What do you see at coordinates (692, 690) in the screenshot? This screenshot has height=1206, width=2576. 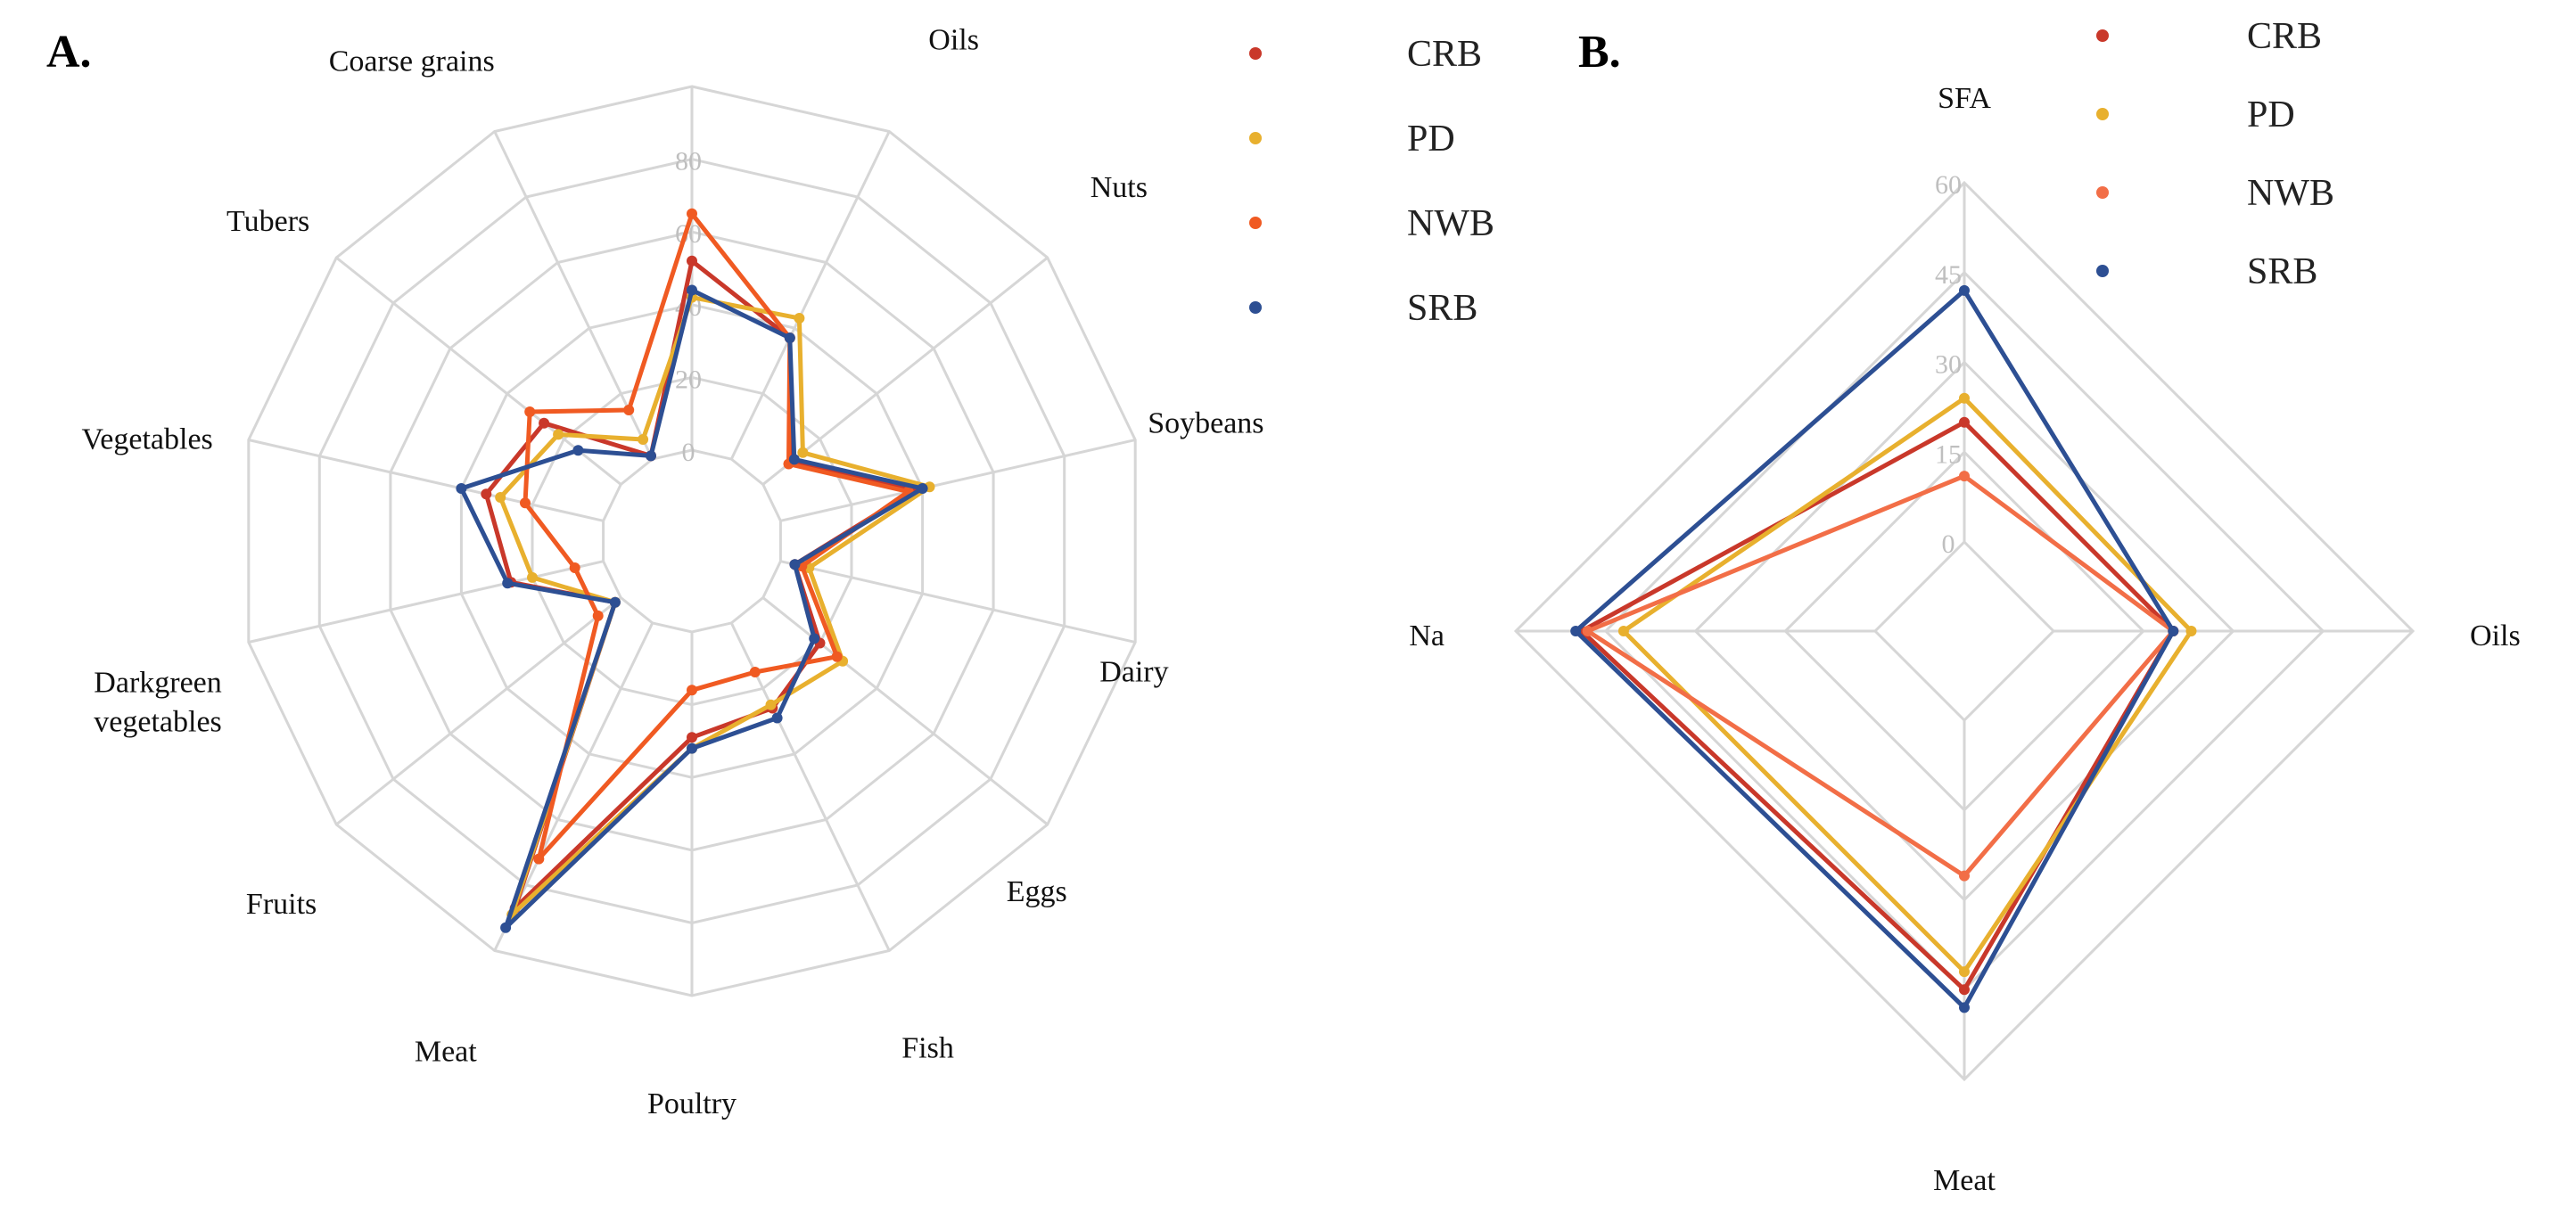 I see `point-nwb-poultry` at bounding box center [692, 690].